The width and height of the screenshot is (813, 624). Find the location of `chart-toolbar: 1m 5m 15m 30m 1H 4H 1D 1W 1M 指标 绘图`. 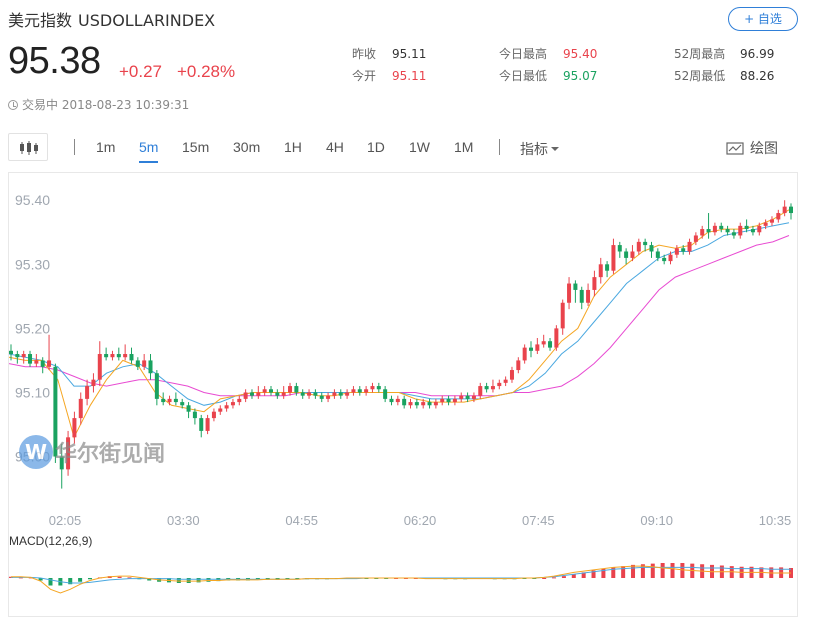

chart-toolbar: 1m 5m 15m 30m 1H 4H 1D 1W 1M 指标 绘图 is located at coordinates (403, 147).